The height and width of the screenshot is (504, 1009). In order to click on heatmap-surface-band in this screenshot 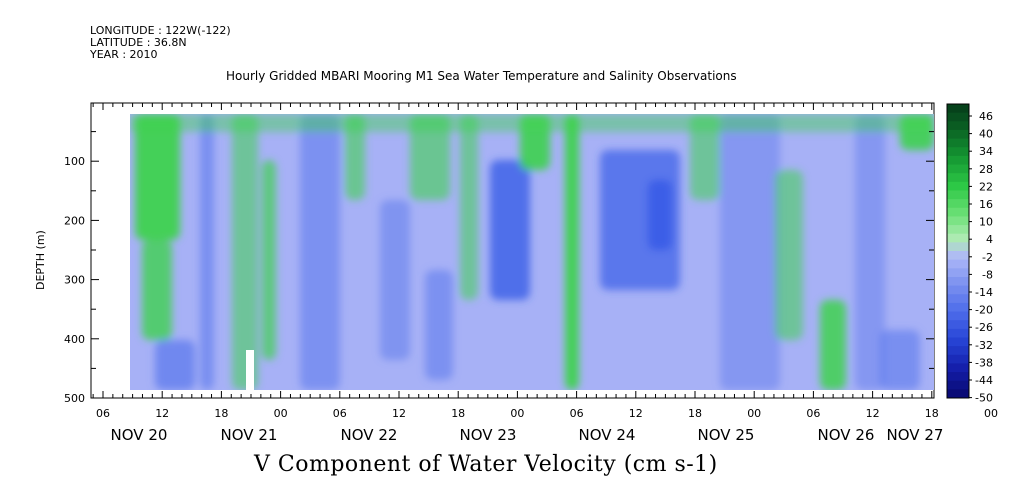, I will do `click(532, 123)`.